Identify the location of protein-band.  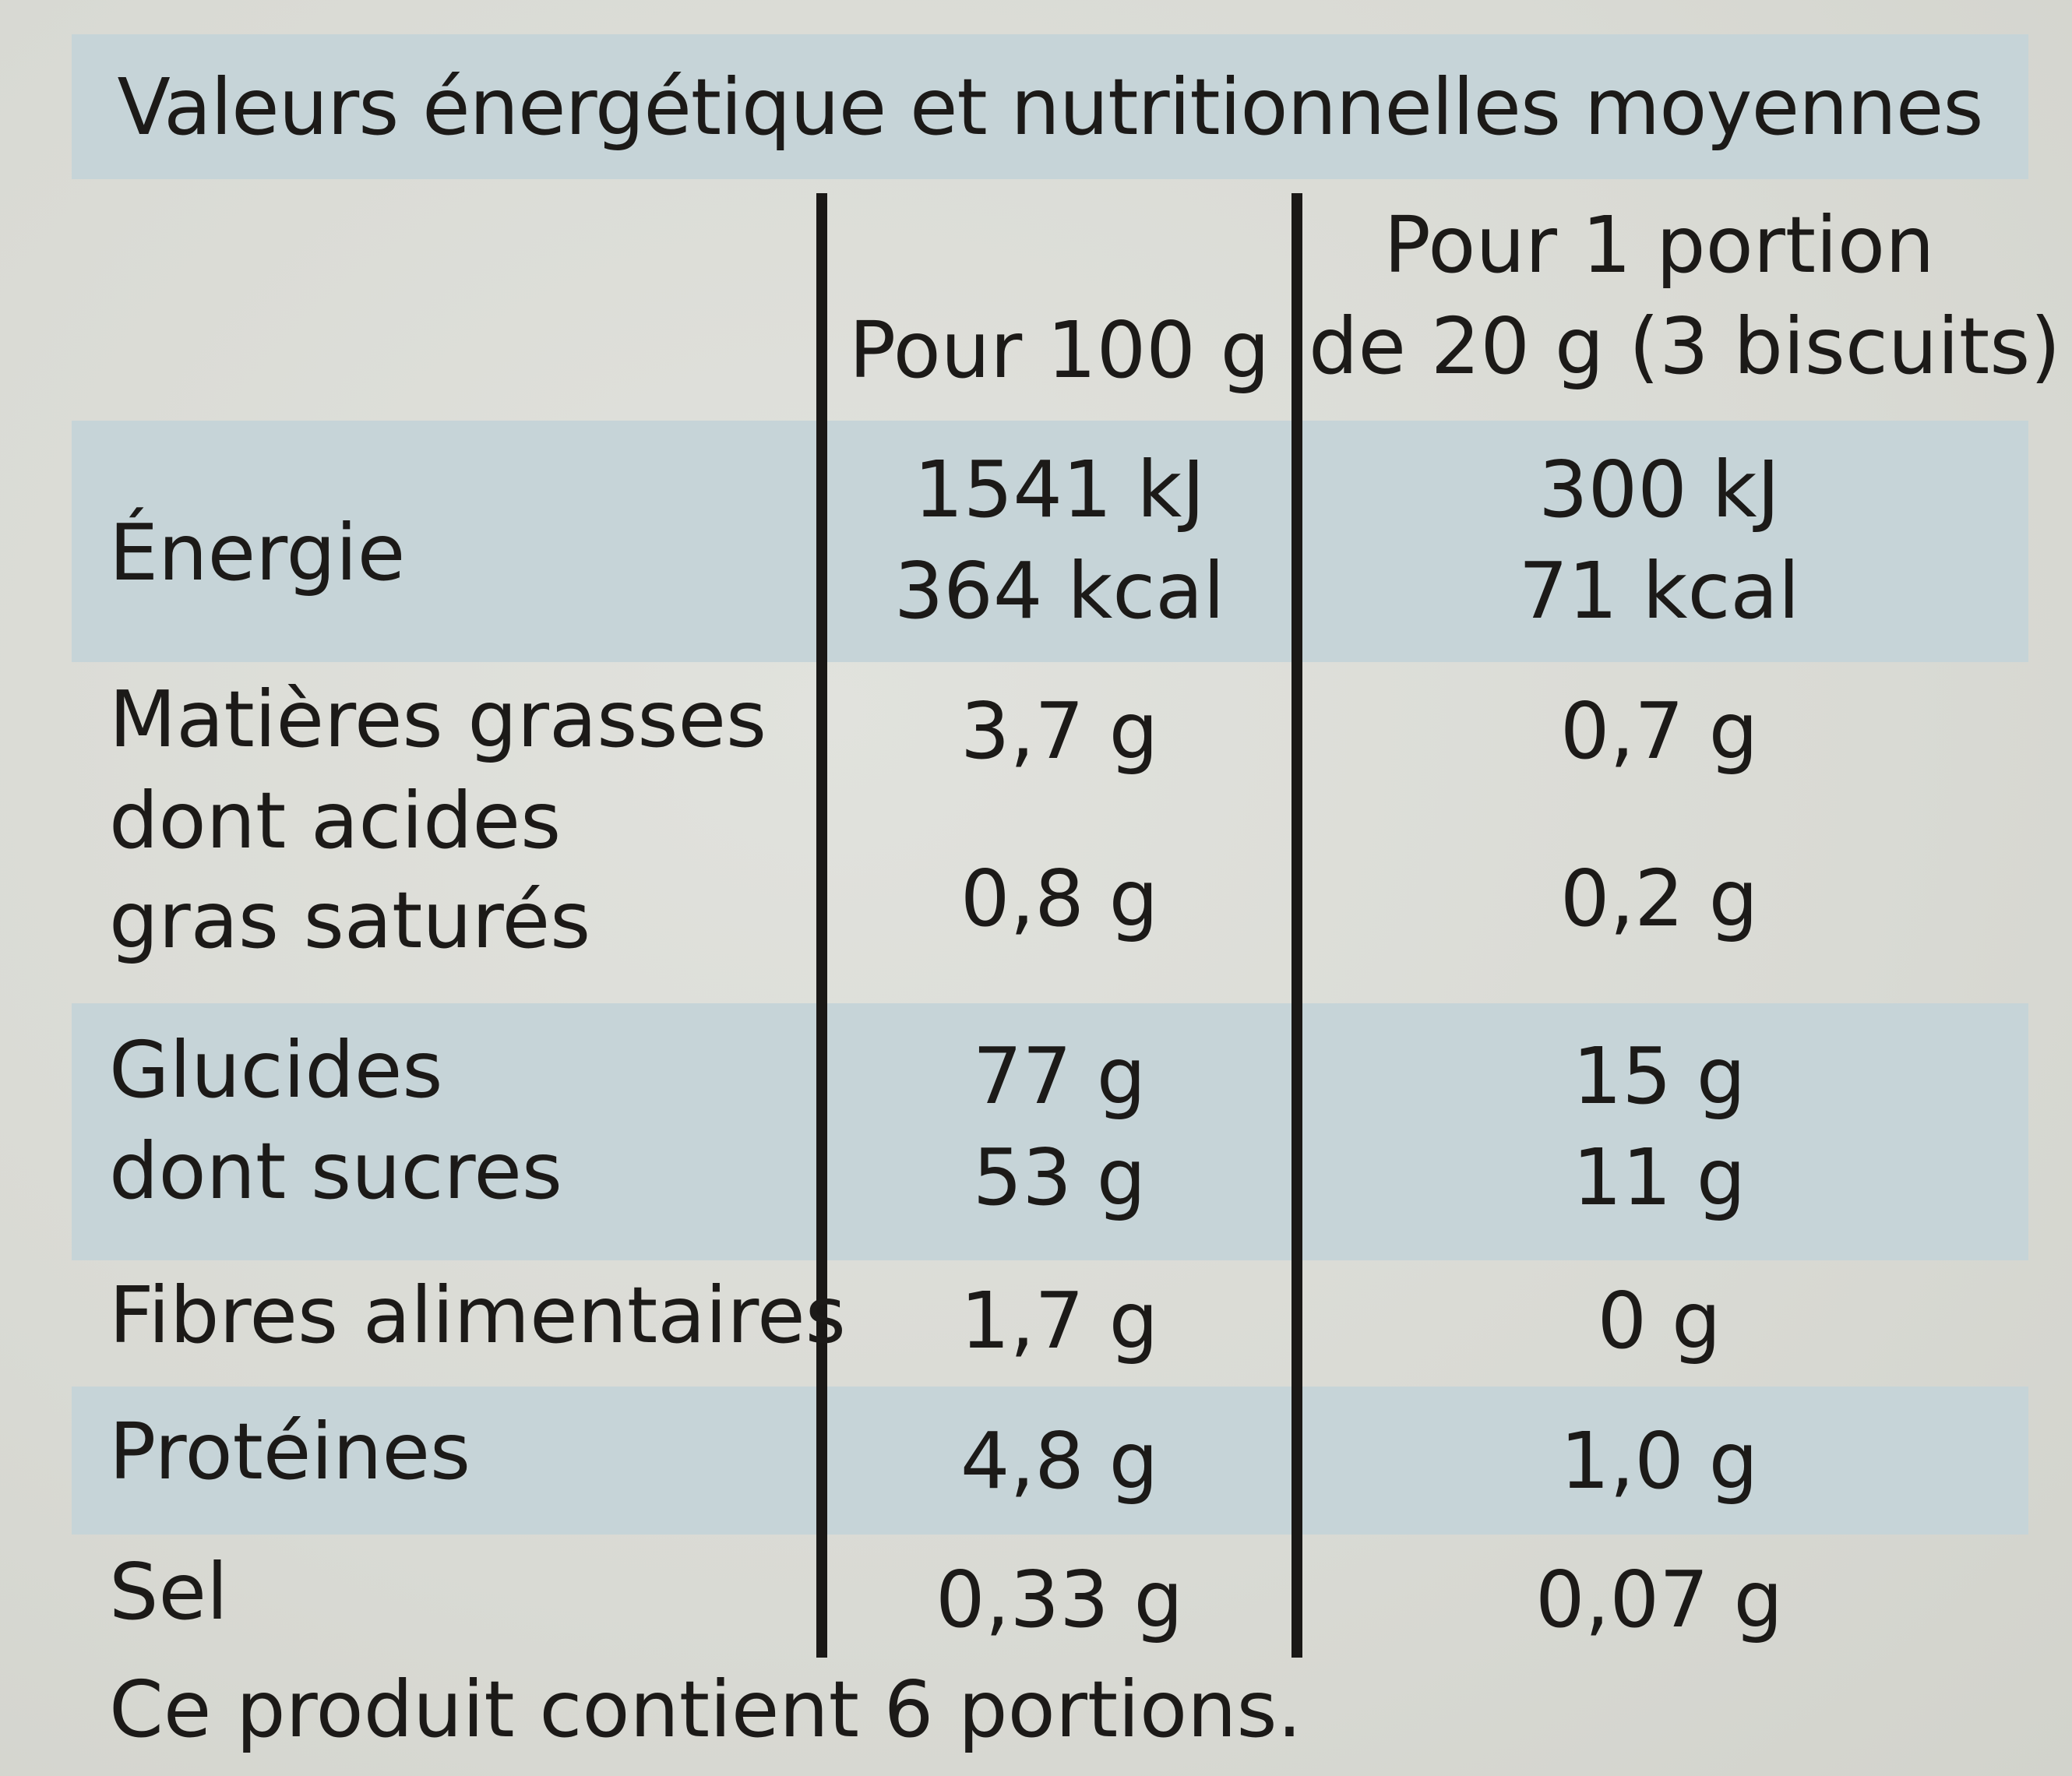
(1050, 1461).